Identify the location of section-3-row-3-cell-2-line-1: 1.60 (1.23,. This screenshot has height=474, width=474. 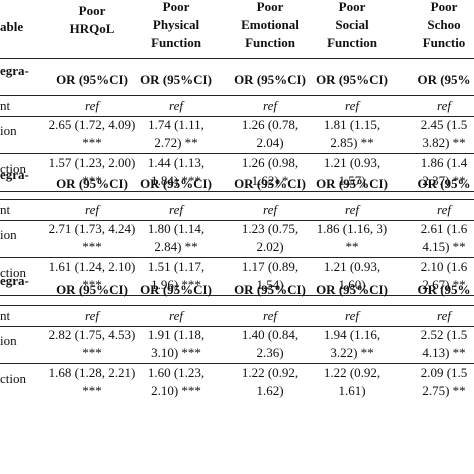
(176, 372).